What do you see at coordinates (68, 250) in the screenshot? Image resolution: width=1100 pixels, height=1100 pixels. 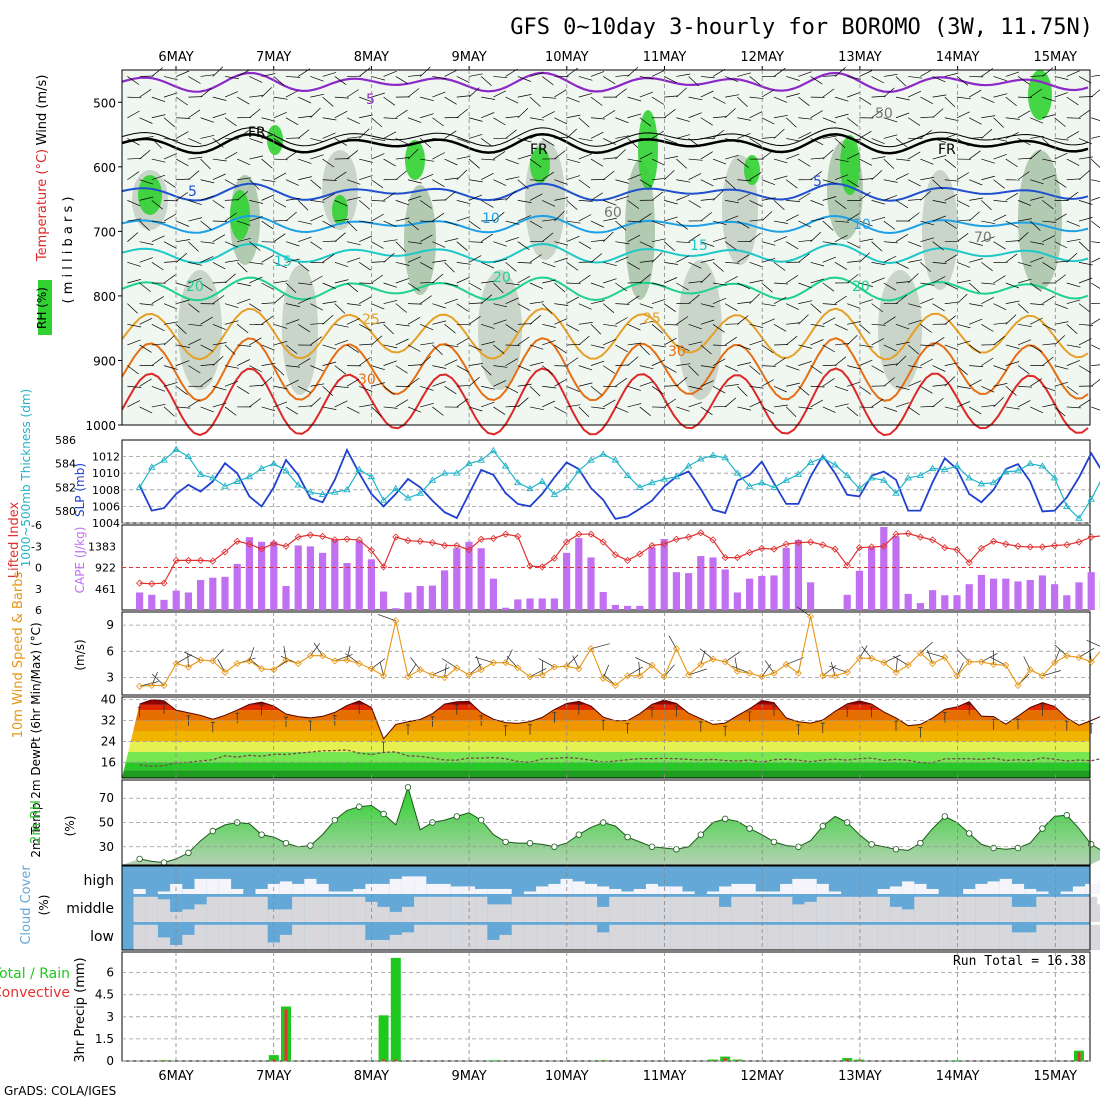 I see `pressure-axis-label: ( m i l l i b a r s )` at bounding box center [68, 250].